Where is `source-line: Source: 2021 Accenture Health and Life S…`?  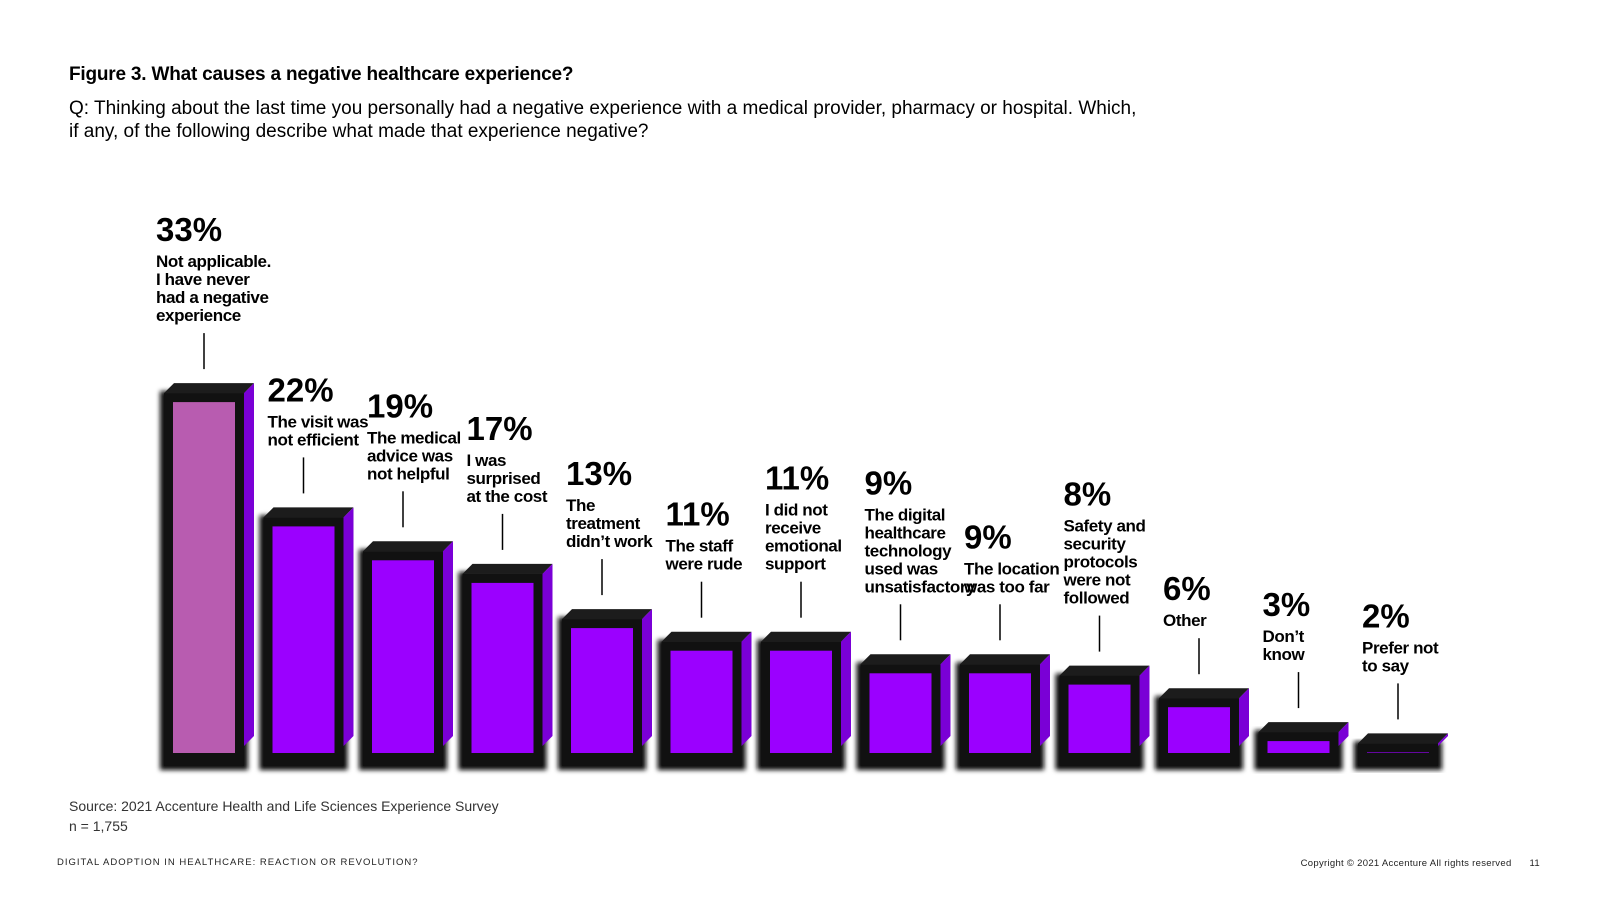 source-line: Source: 2021 Accenture Health and Life S… is located at coordinates (284, 806).